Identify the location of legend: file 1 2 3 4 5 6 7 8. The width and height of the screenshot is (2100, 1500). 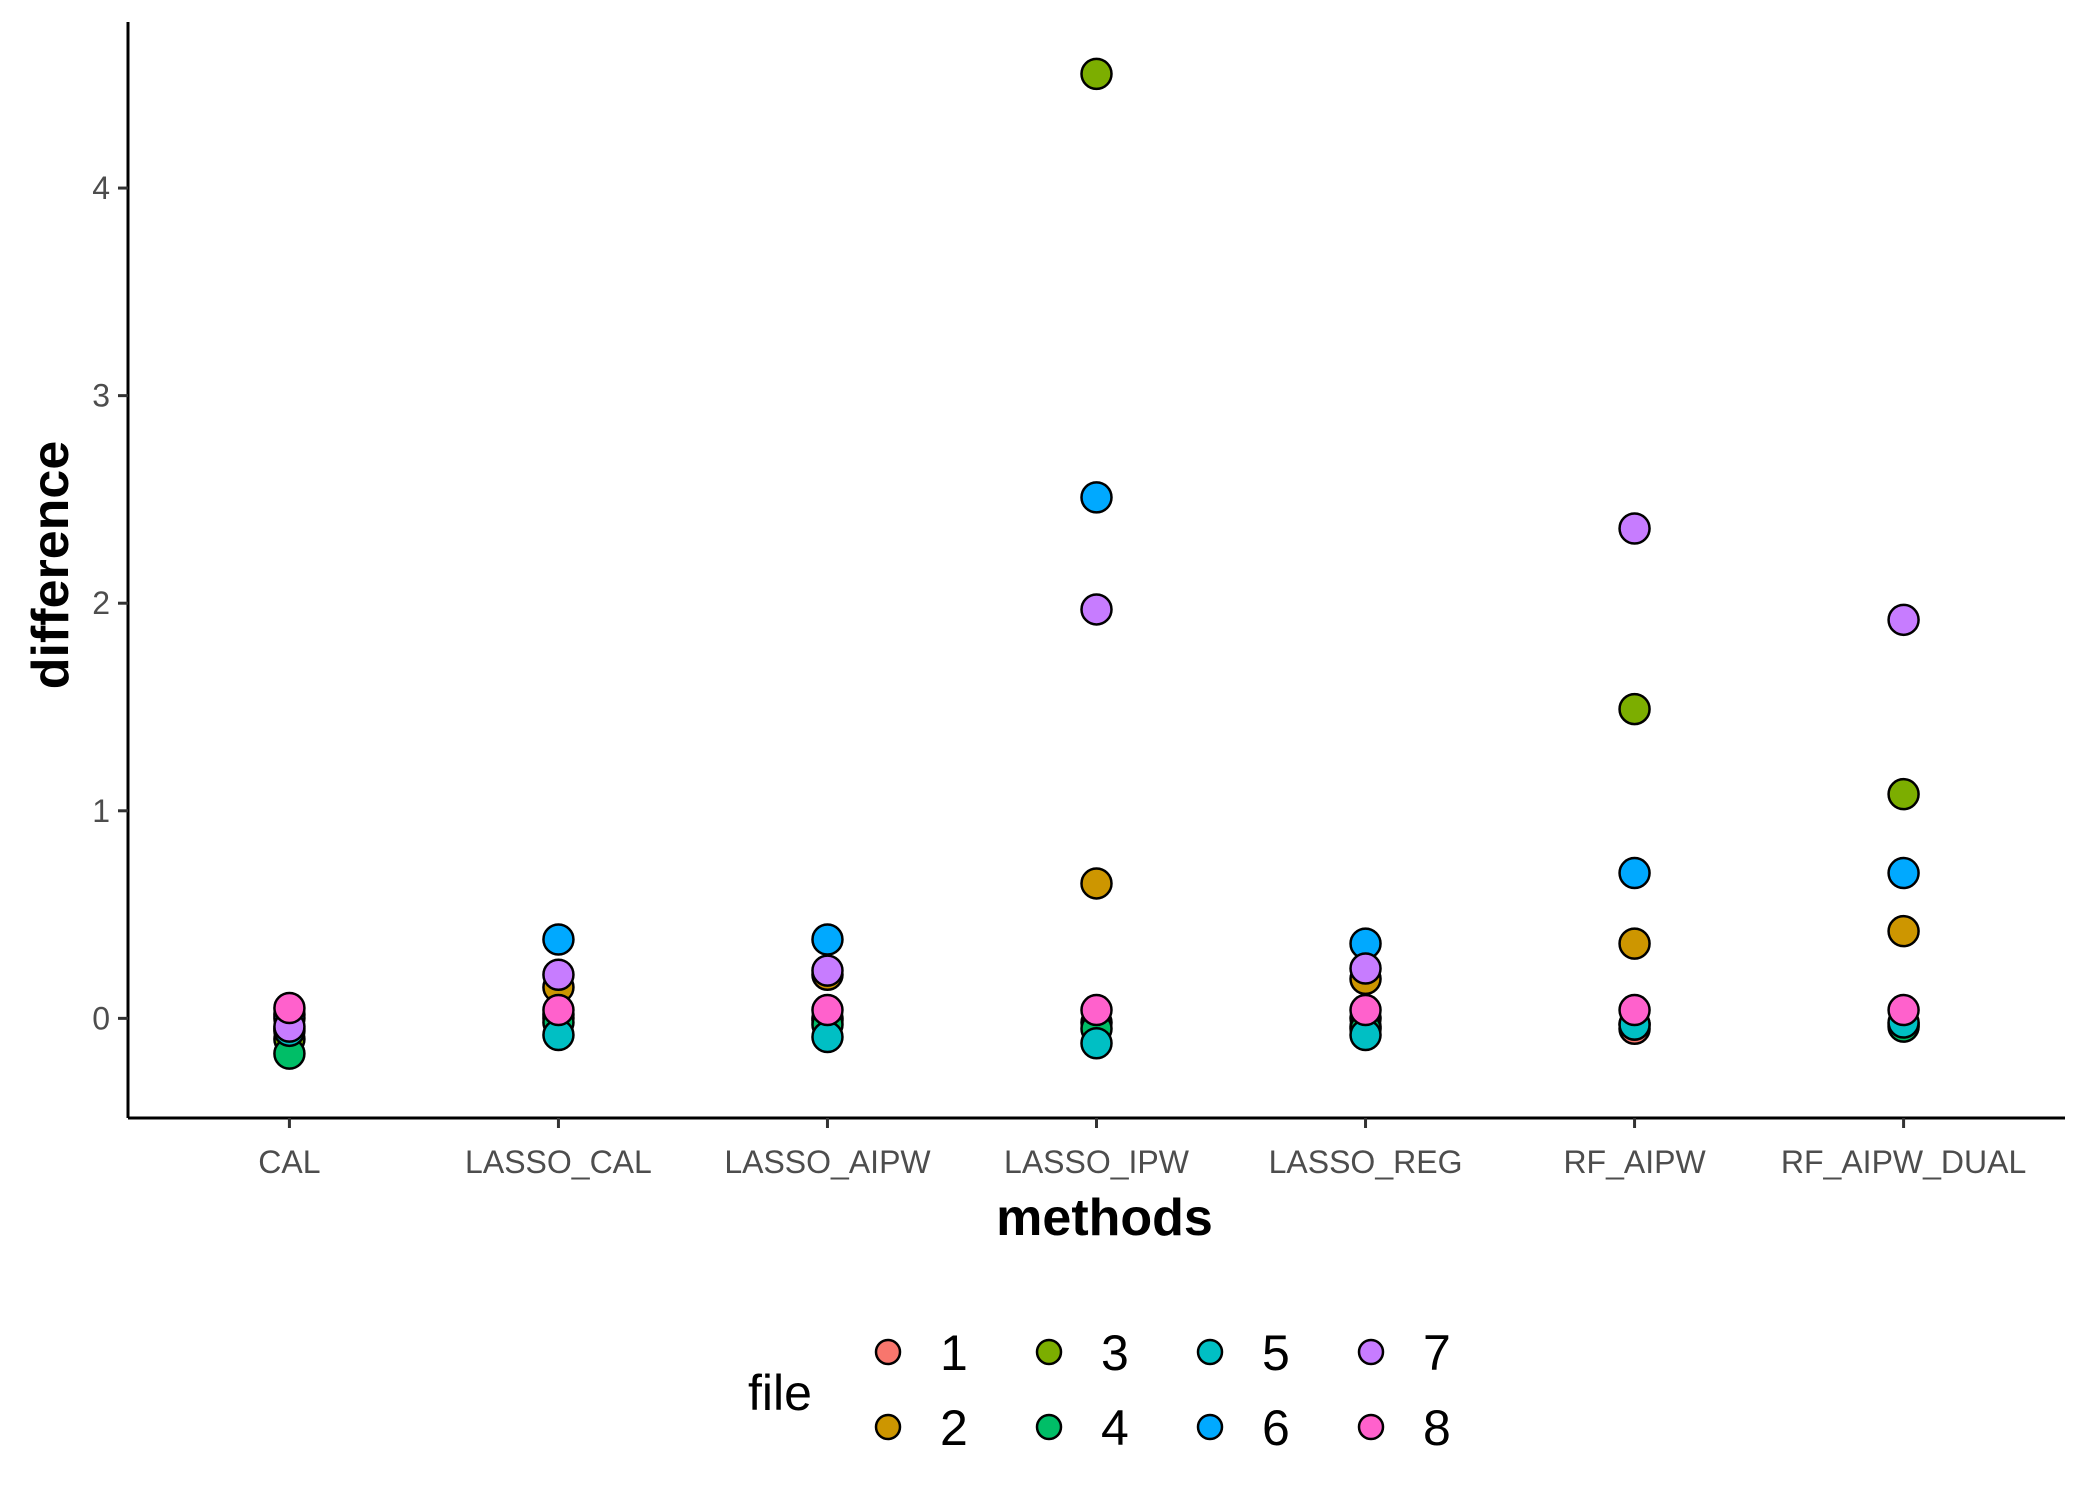
(1099, 1390).